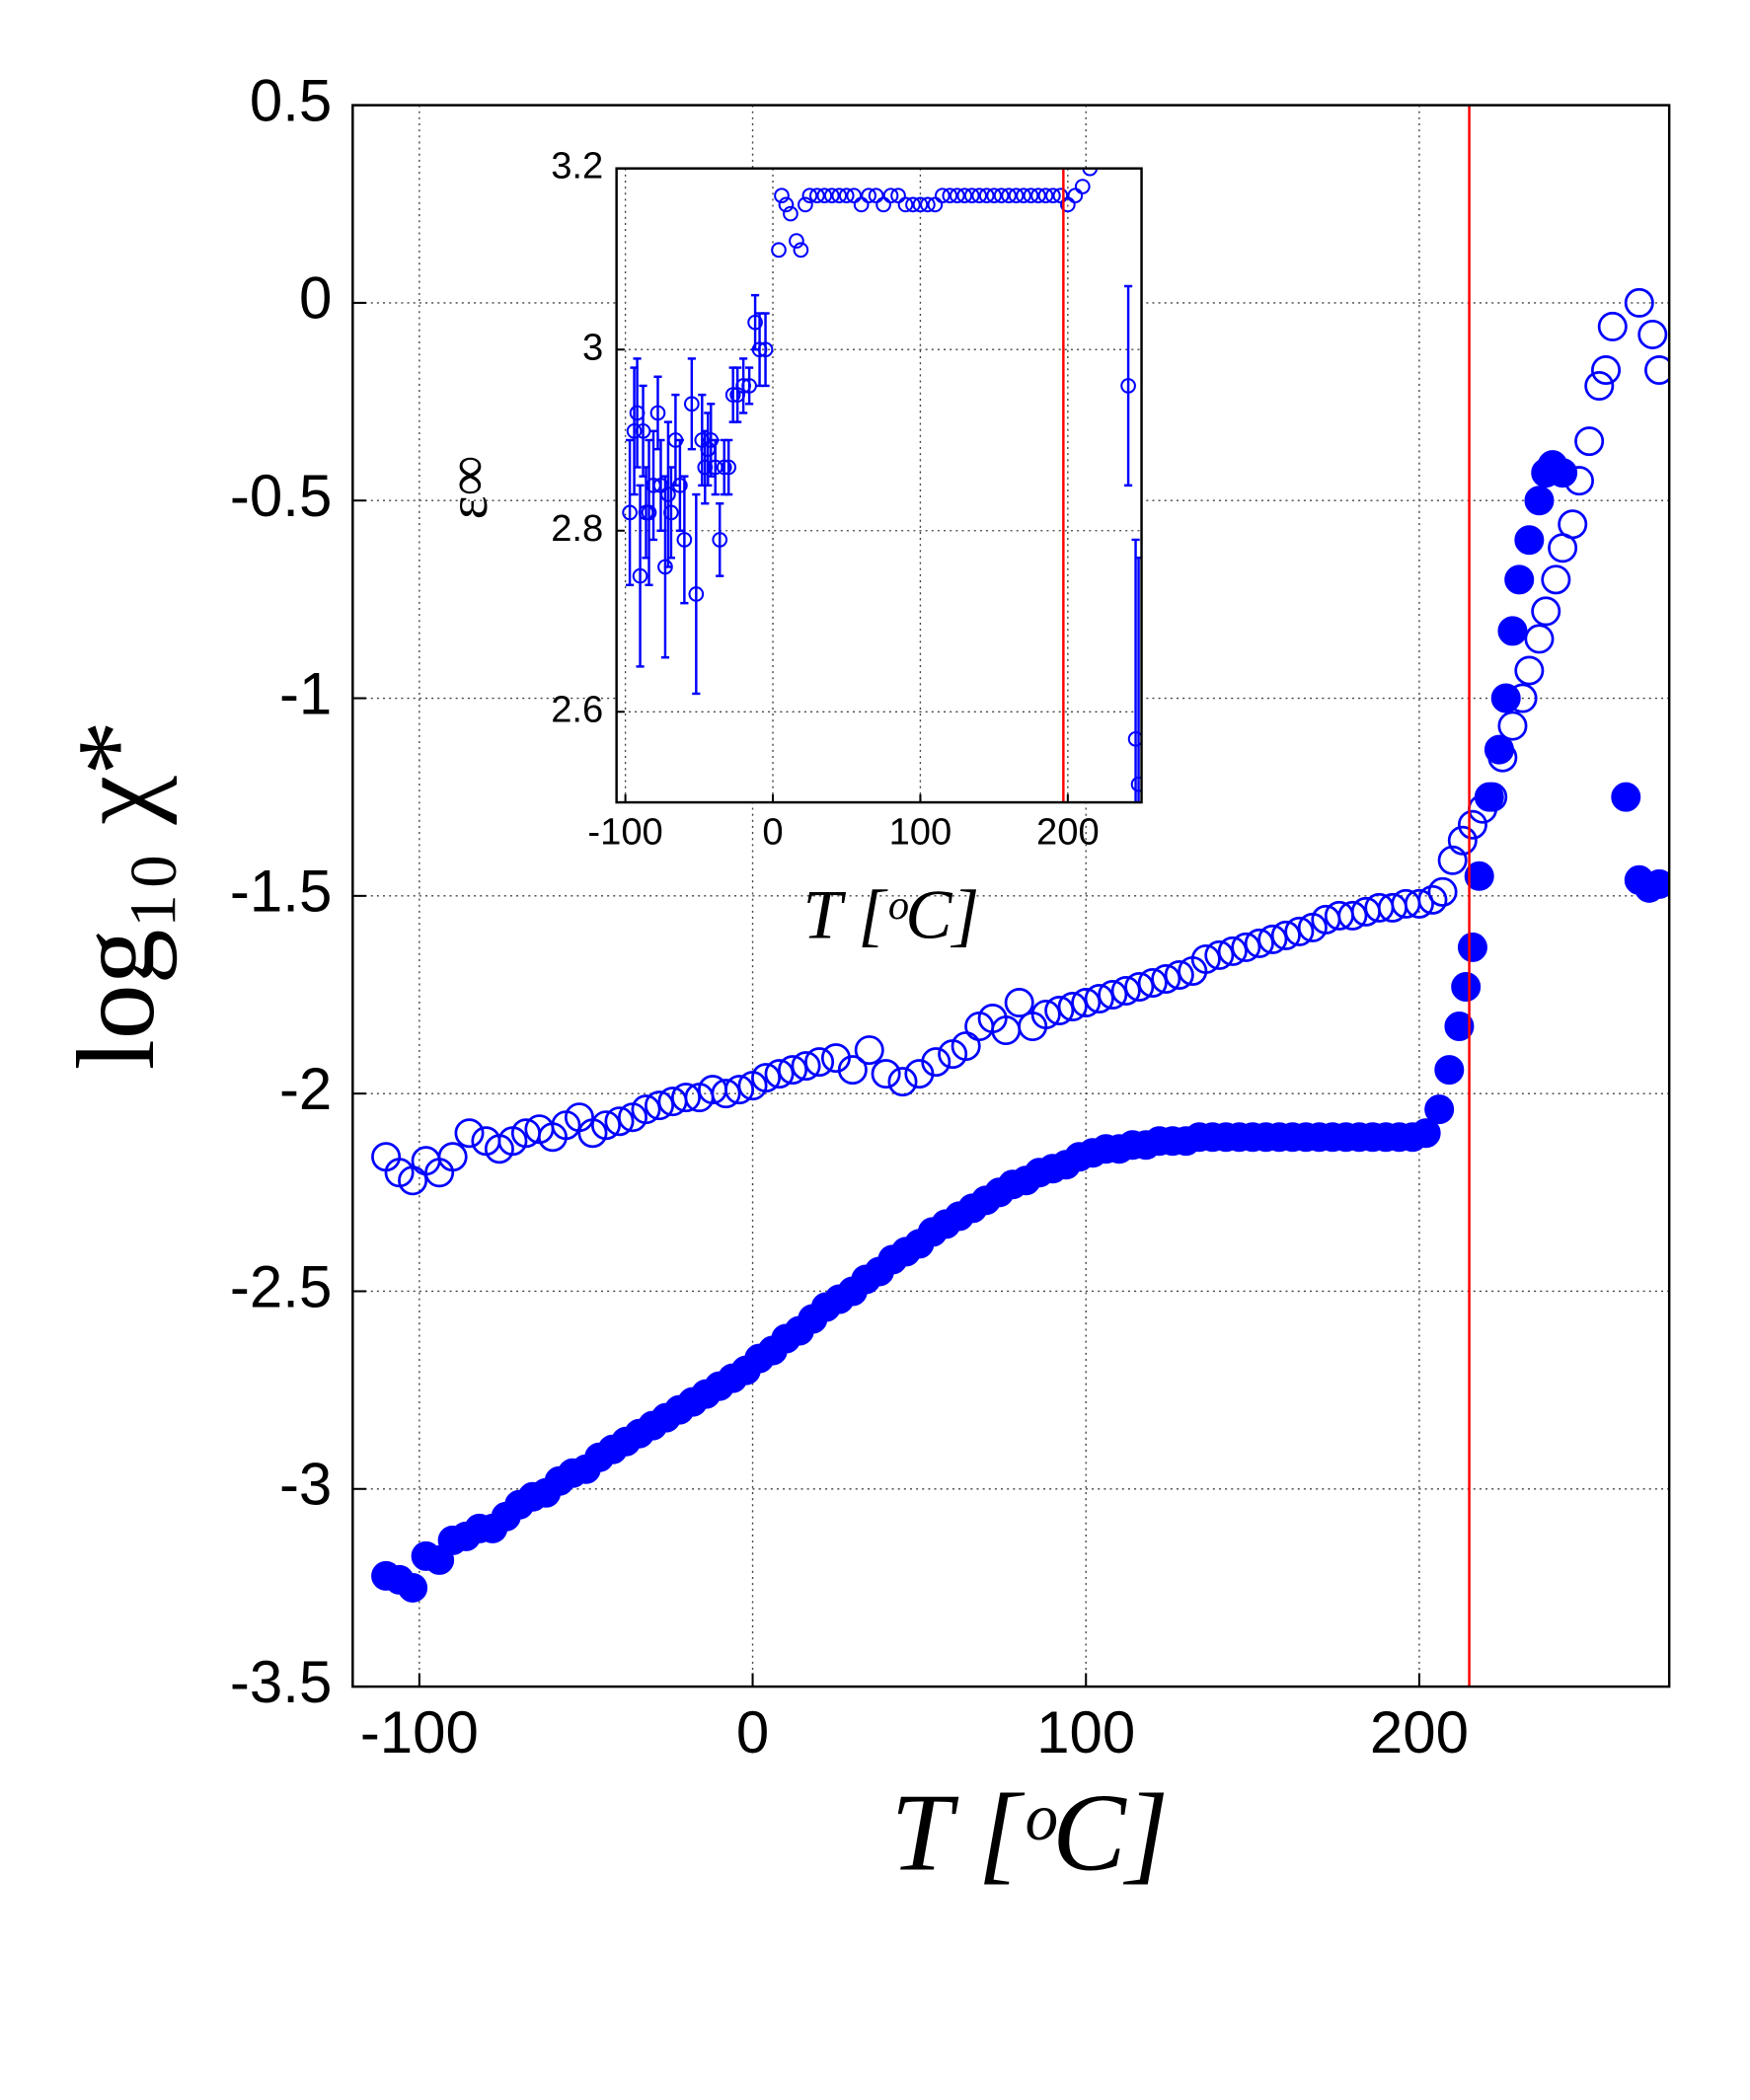  I want to click on y-tick-label: 0, so click(315, 298).